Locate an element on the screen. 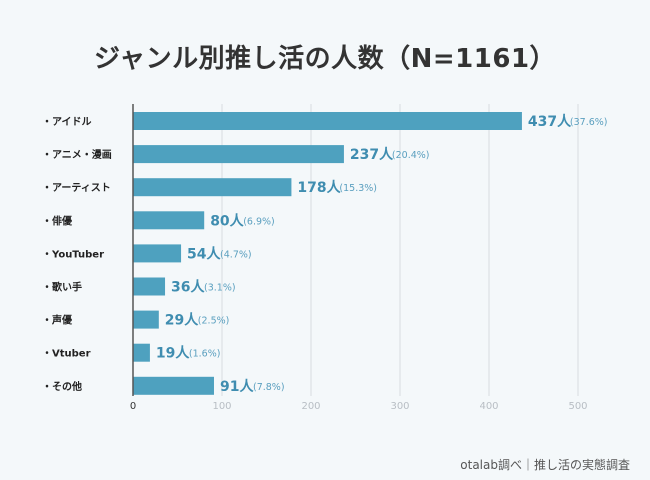  value-label: 237人 is located at coordinates (372, 154).